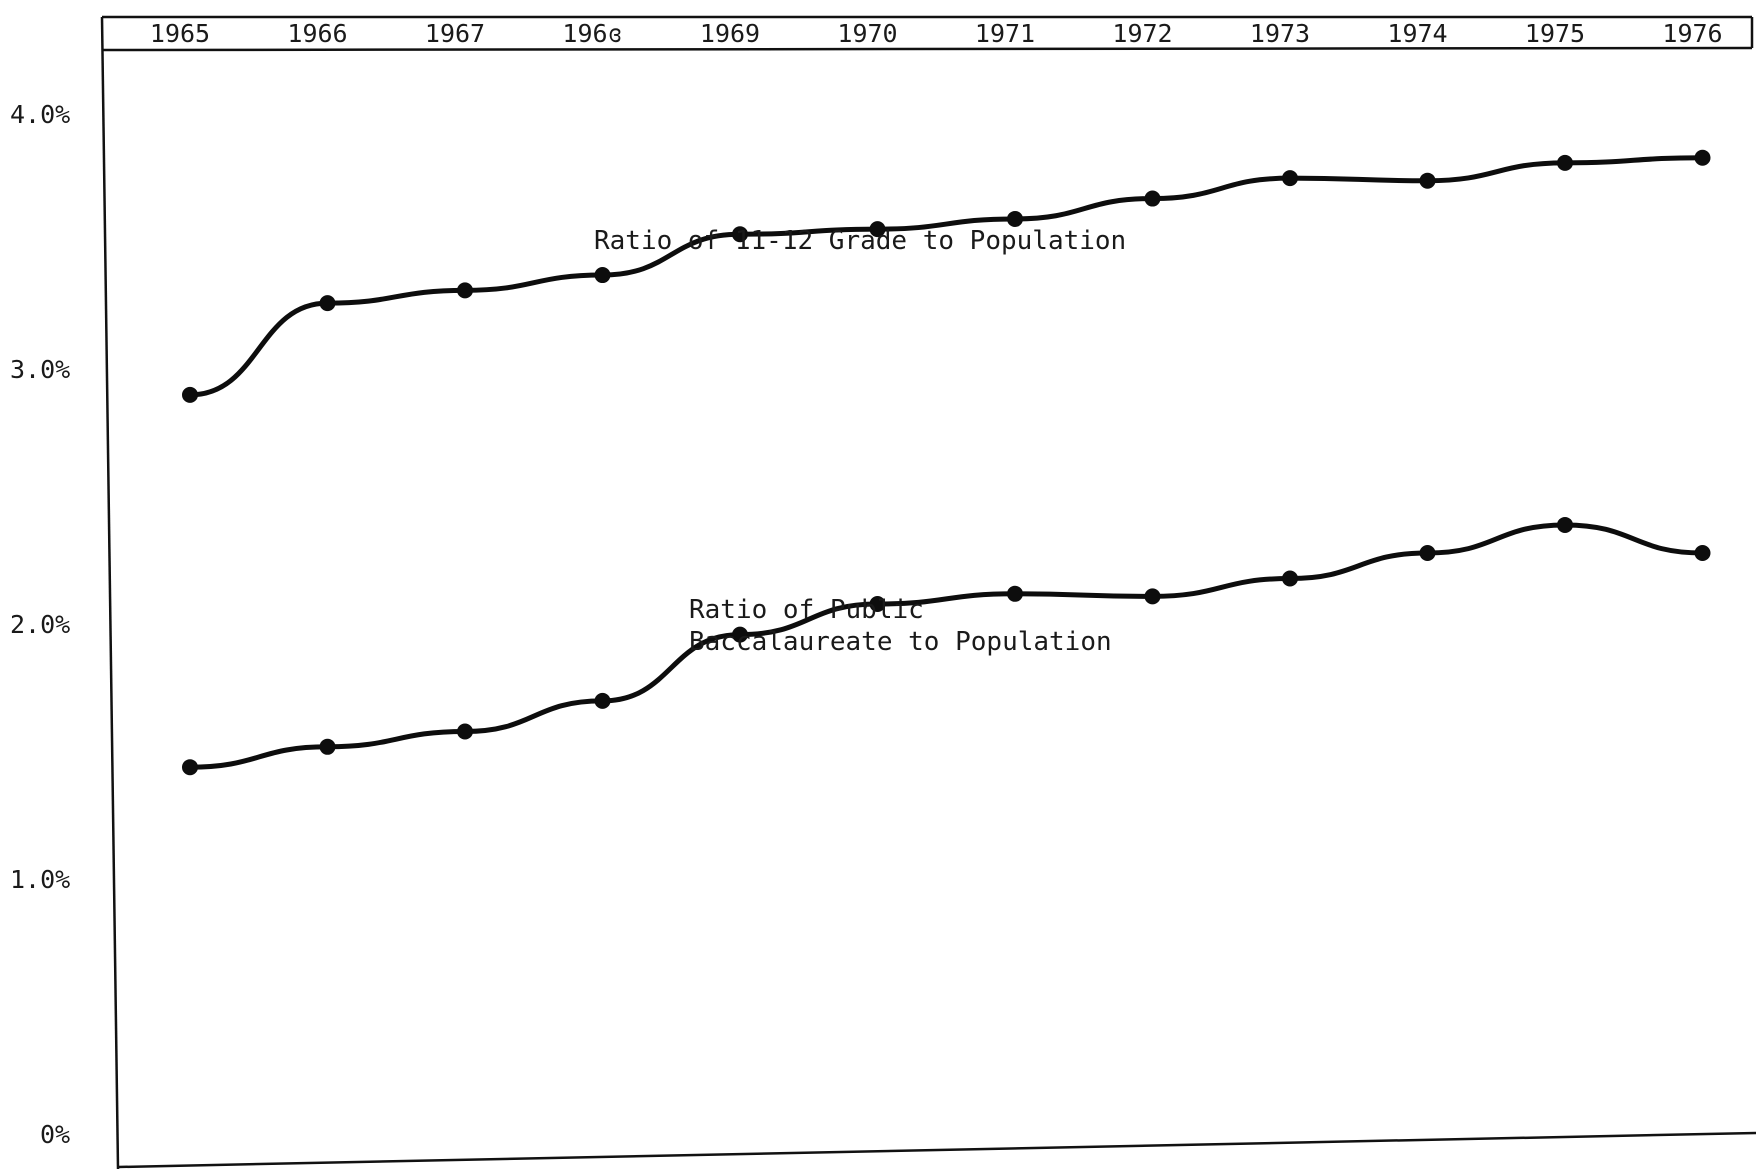 This screenshot has width=1756, height=1169. I want to click on series-2-point-1974, so click(1427, 553).